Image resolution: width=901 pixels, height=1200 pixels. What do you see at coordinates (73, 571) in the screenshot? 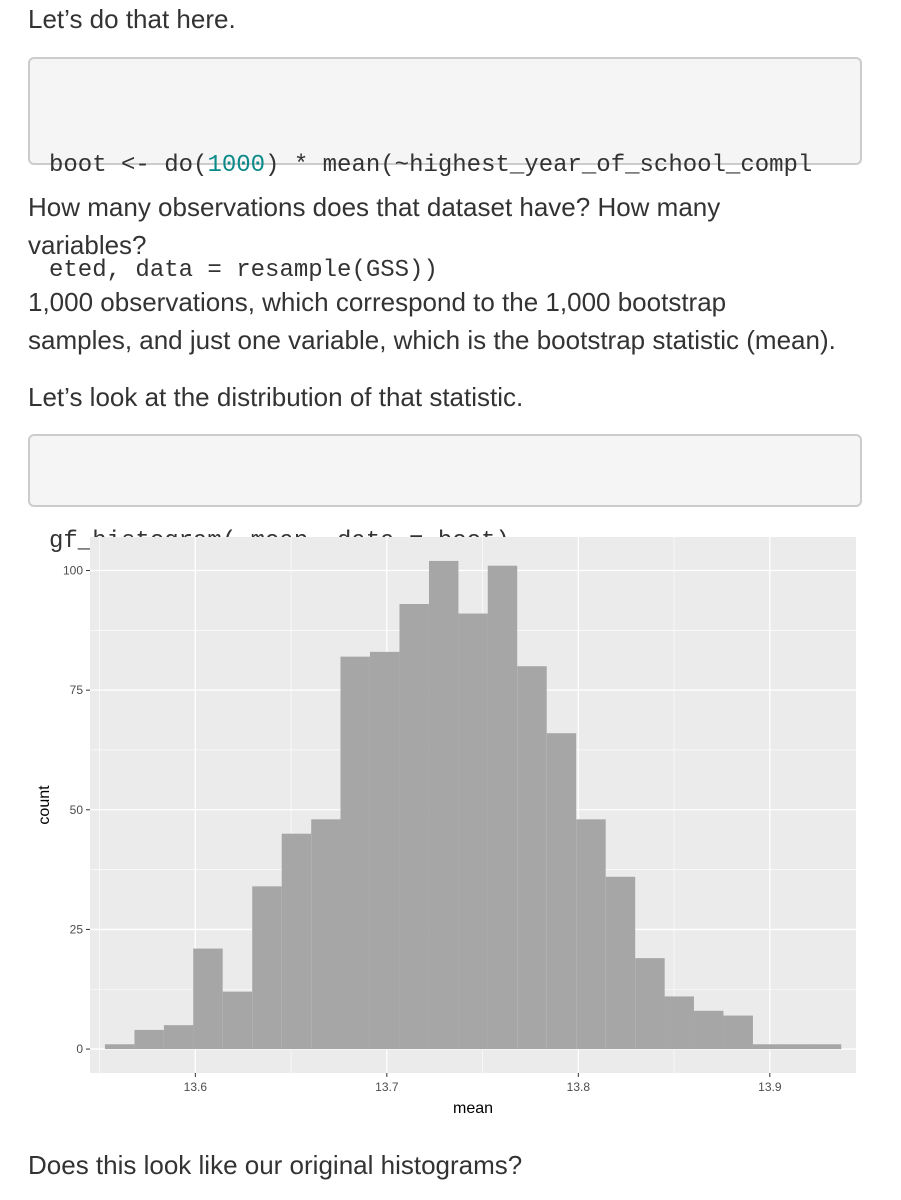
I see `y-tick-label: 100` at bounding box center [73, 571].